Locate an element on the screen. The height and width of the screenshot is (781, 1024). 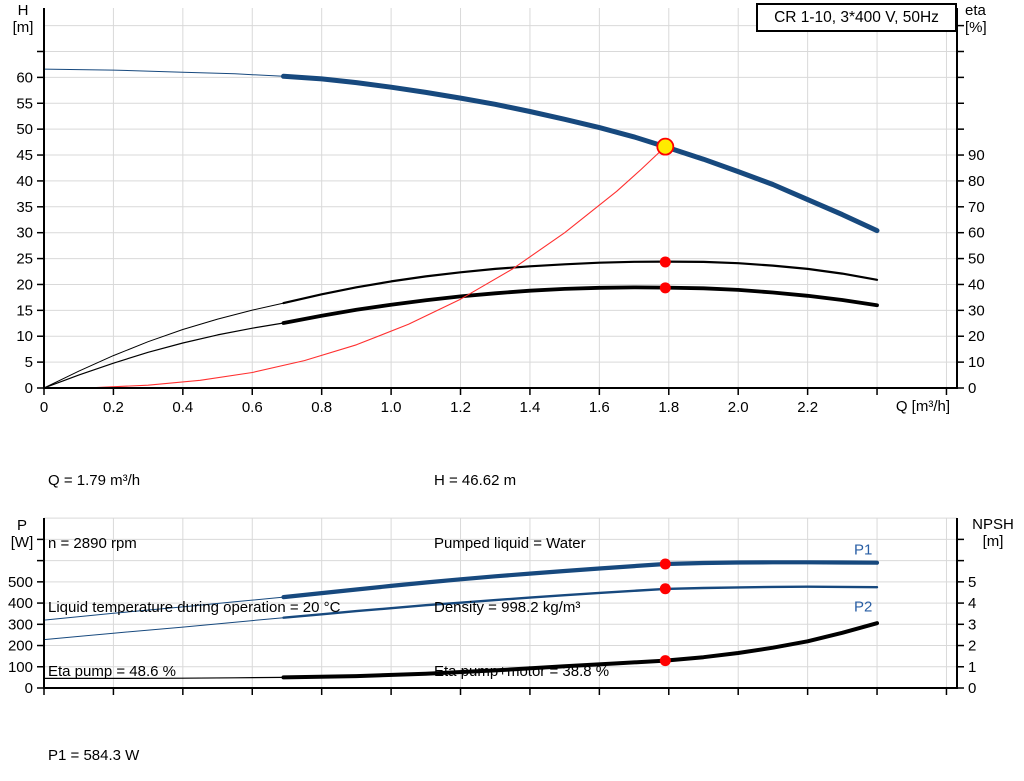
info-head: H = 46.62 m is located at coordinates (475, 480).